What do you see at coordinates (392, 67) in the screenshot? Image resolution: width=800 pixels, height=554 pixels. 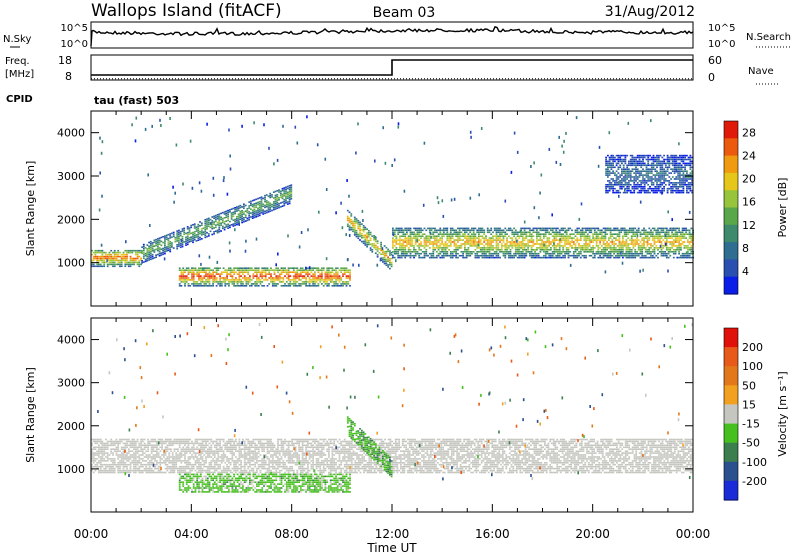 I see `freq-series-line` at bounding box center [392, 67].